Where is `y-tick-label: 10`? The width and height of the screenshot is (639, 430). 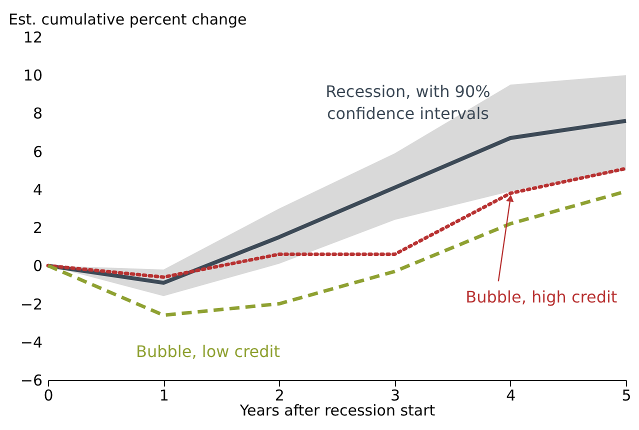 y-tick-label: 10 is located at coordinates (32, 75).